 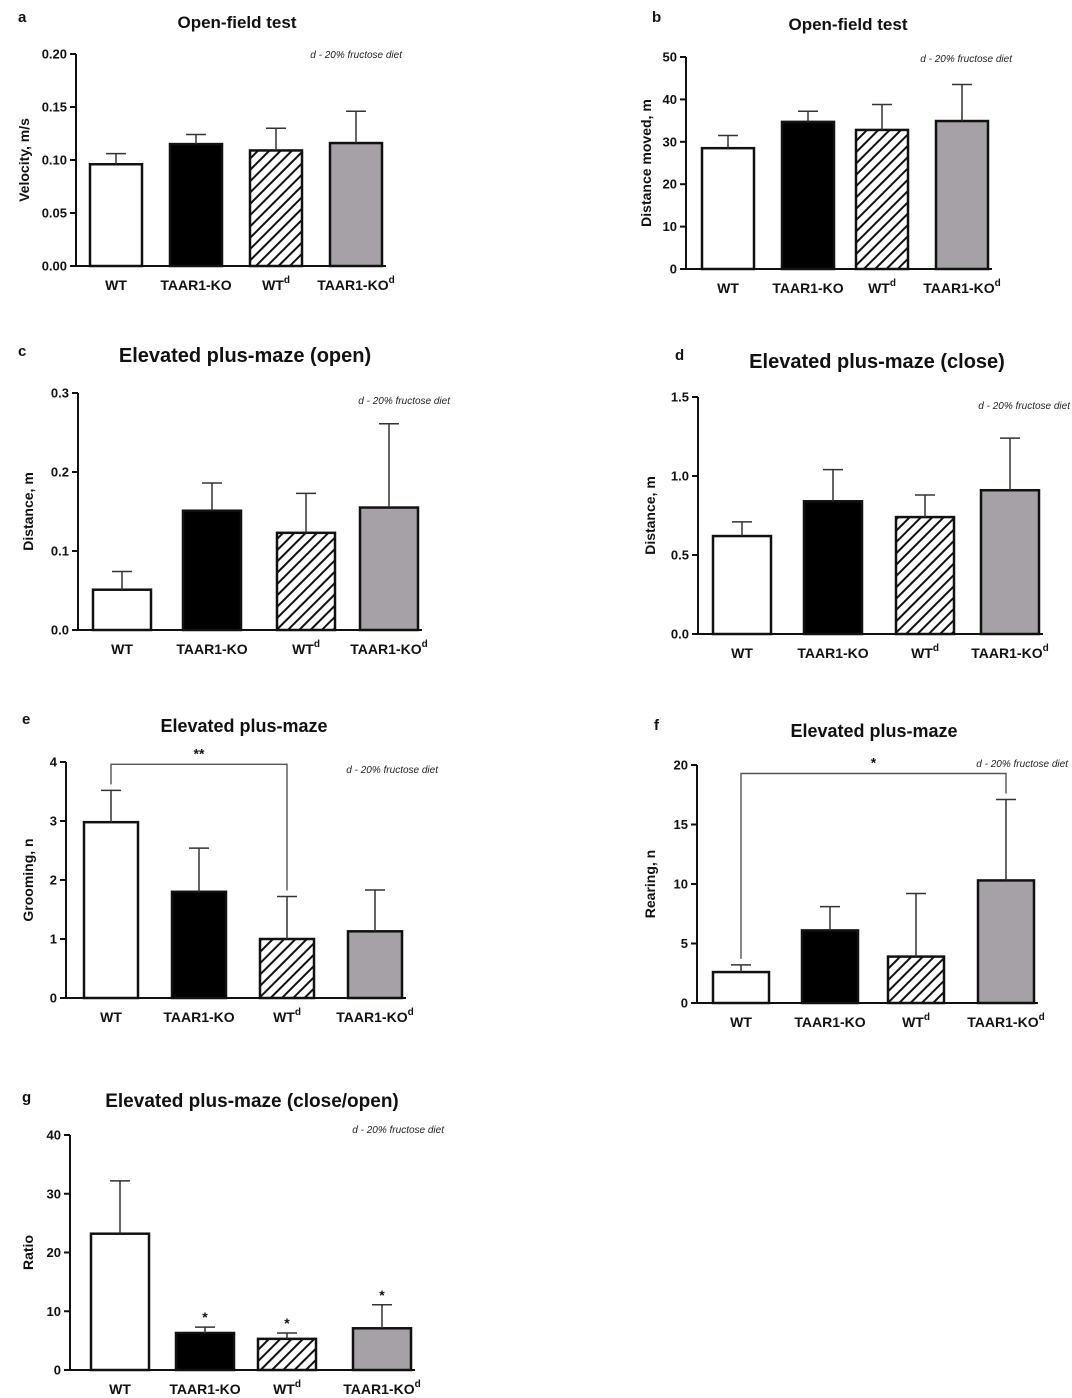 What do you see at coordinates (54, 762) in the screenshot?
I see `y-tick-label: 4` at bounding box center [54, 762].